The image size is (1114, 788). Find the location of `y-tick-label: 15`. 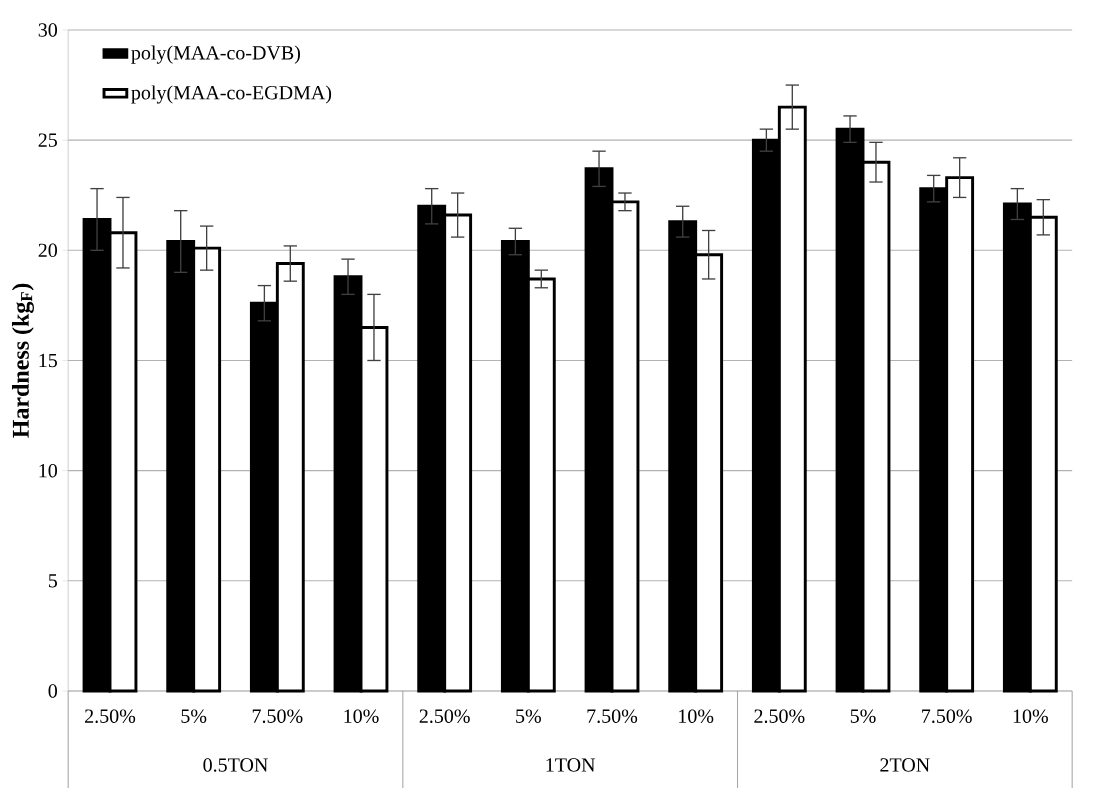

y-tick-label: 15 is located at coordinates (48, 360).